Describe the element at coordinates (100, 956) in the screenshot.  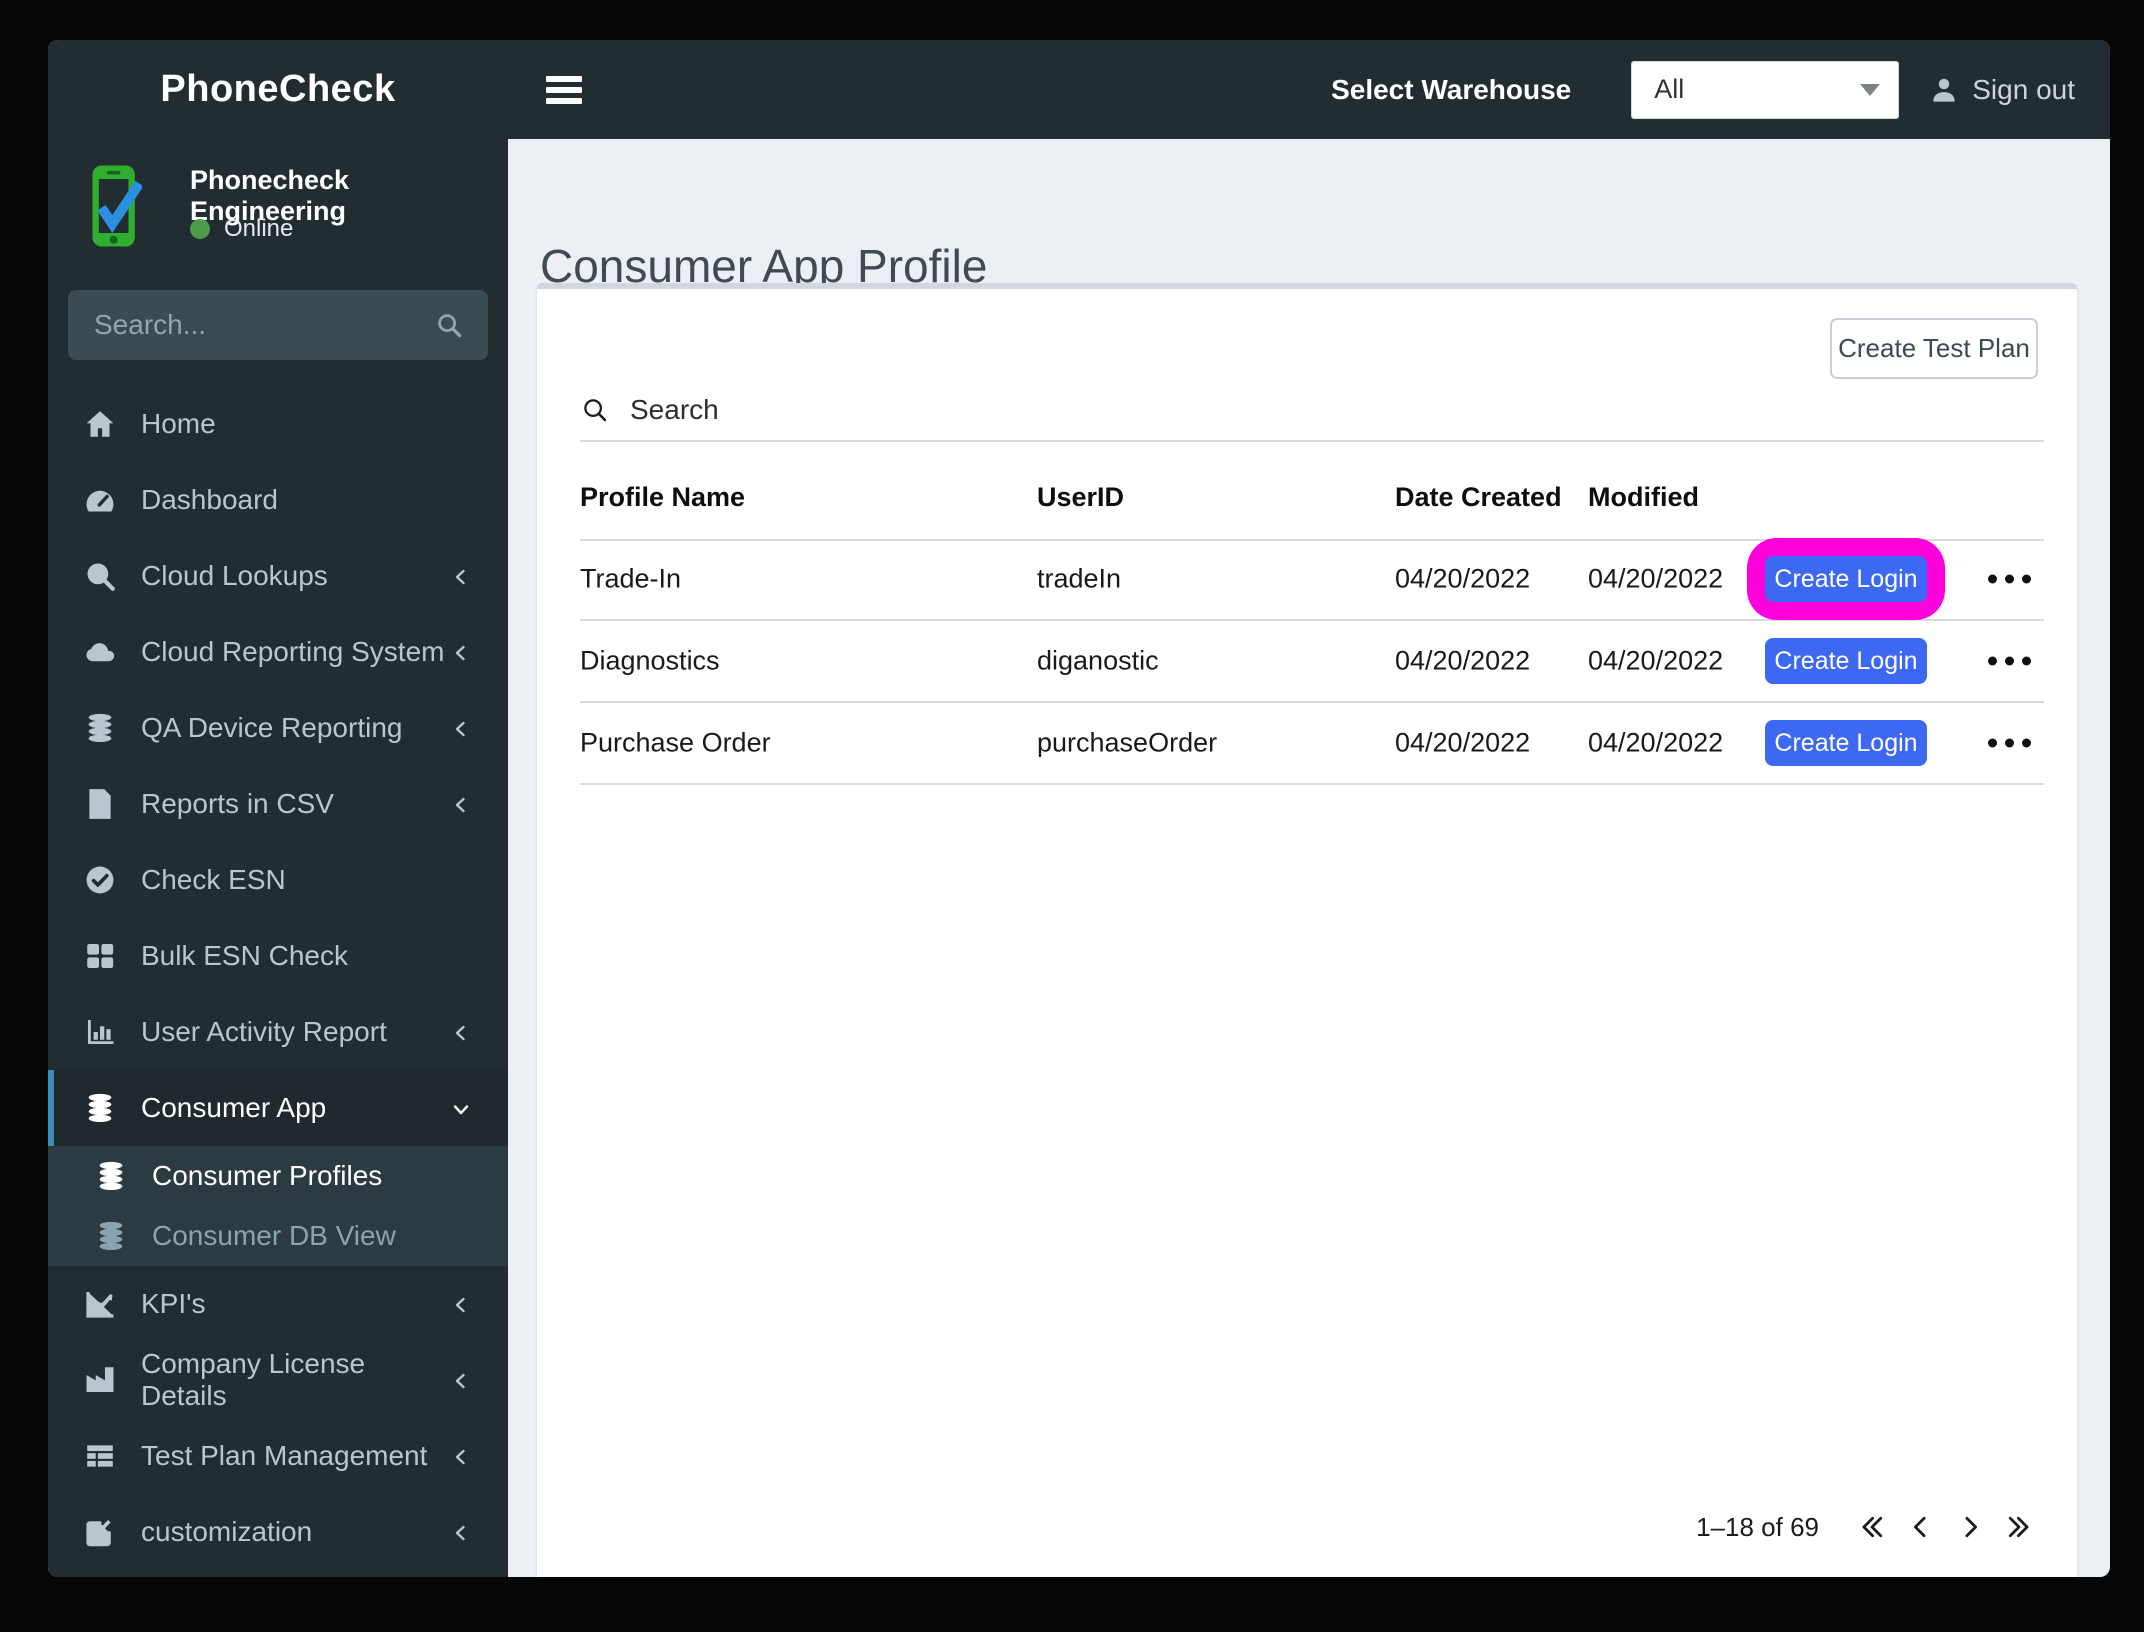
I see `grid-icon` at that location.